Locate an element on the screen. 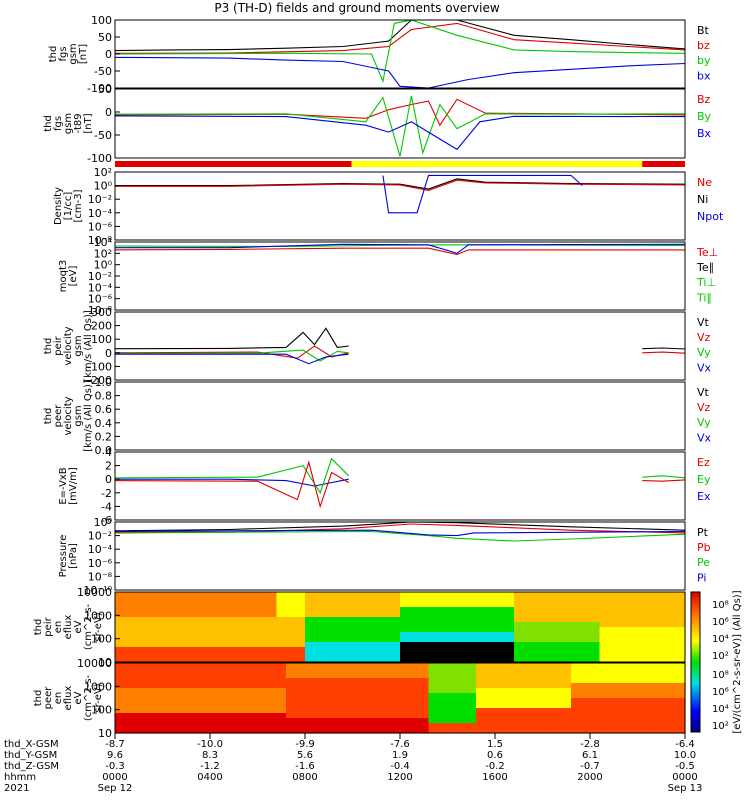  series-line-red is located at coordinates (399, 251).